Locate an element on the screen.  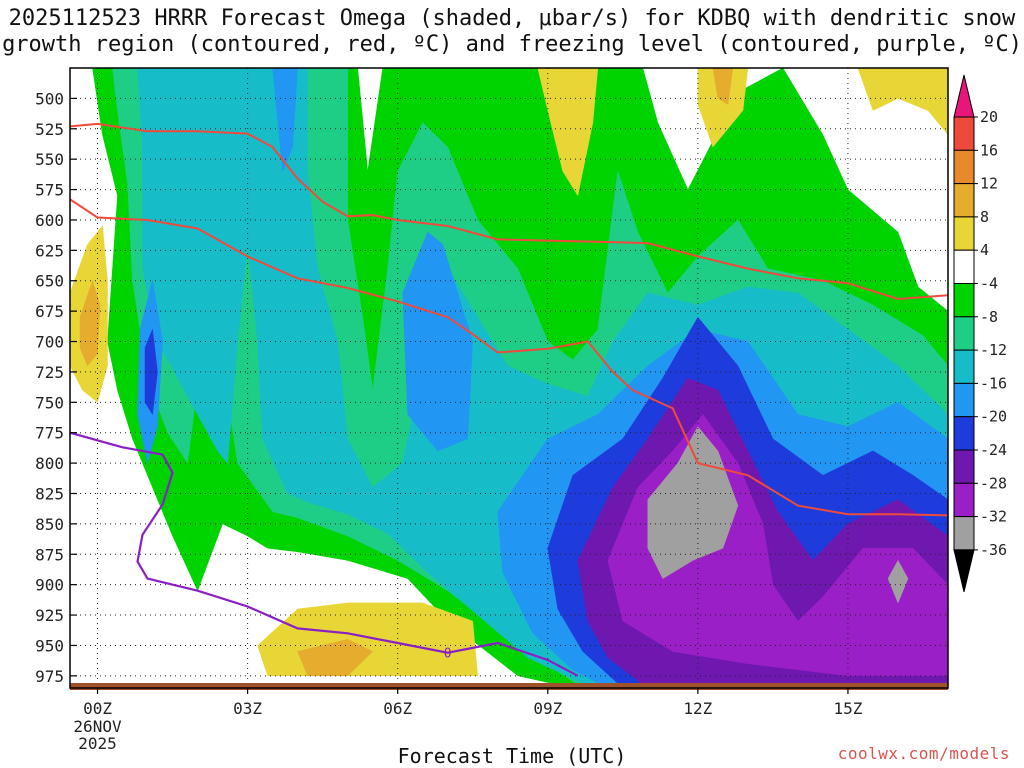
freezing-level-label: 0 is located at coordinates (448, 654).